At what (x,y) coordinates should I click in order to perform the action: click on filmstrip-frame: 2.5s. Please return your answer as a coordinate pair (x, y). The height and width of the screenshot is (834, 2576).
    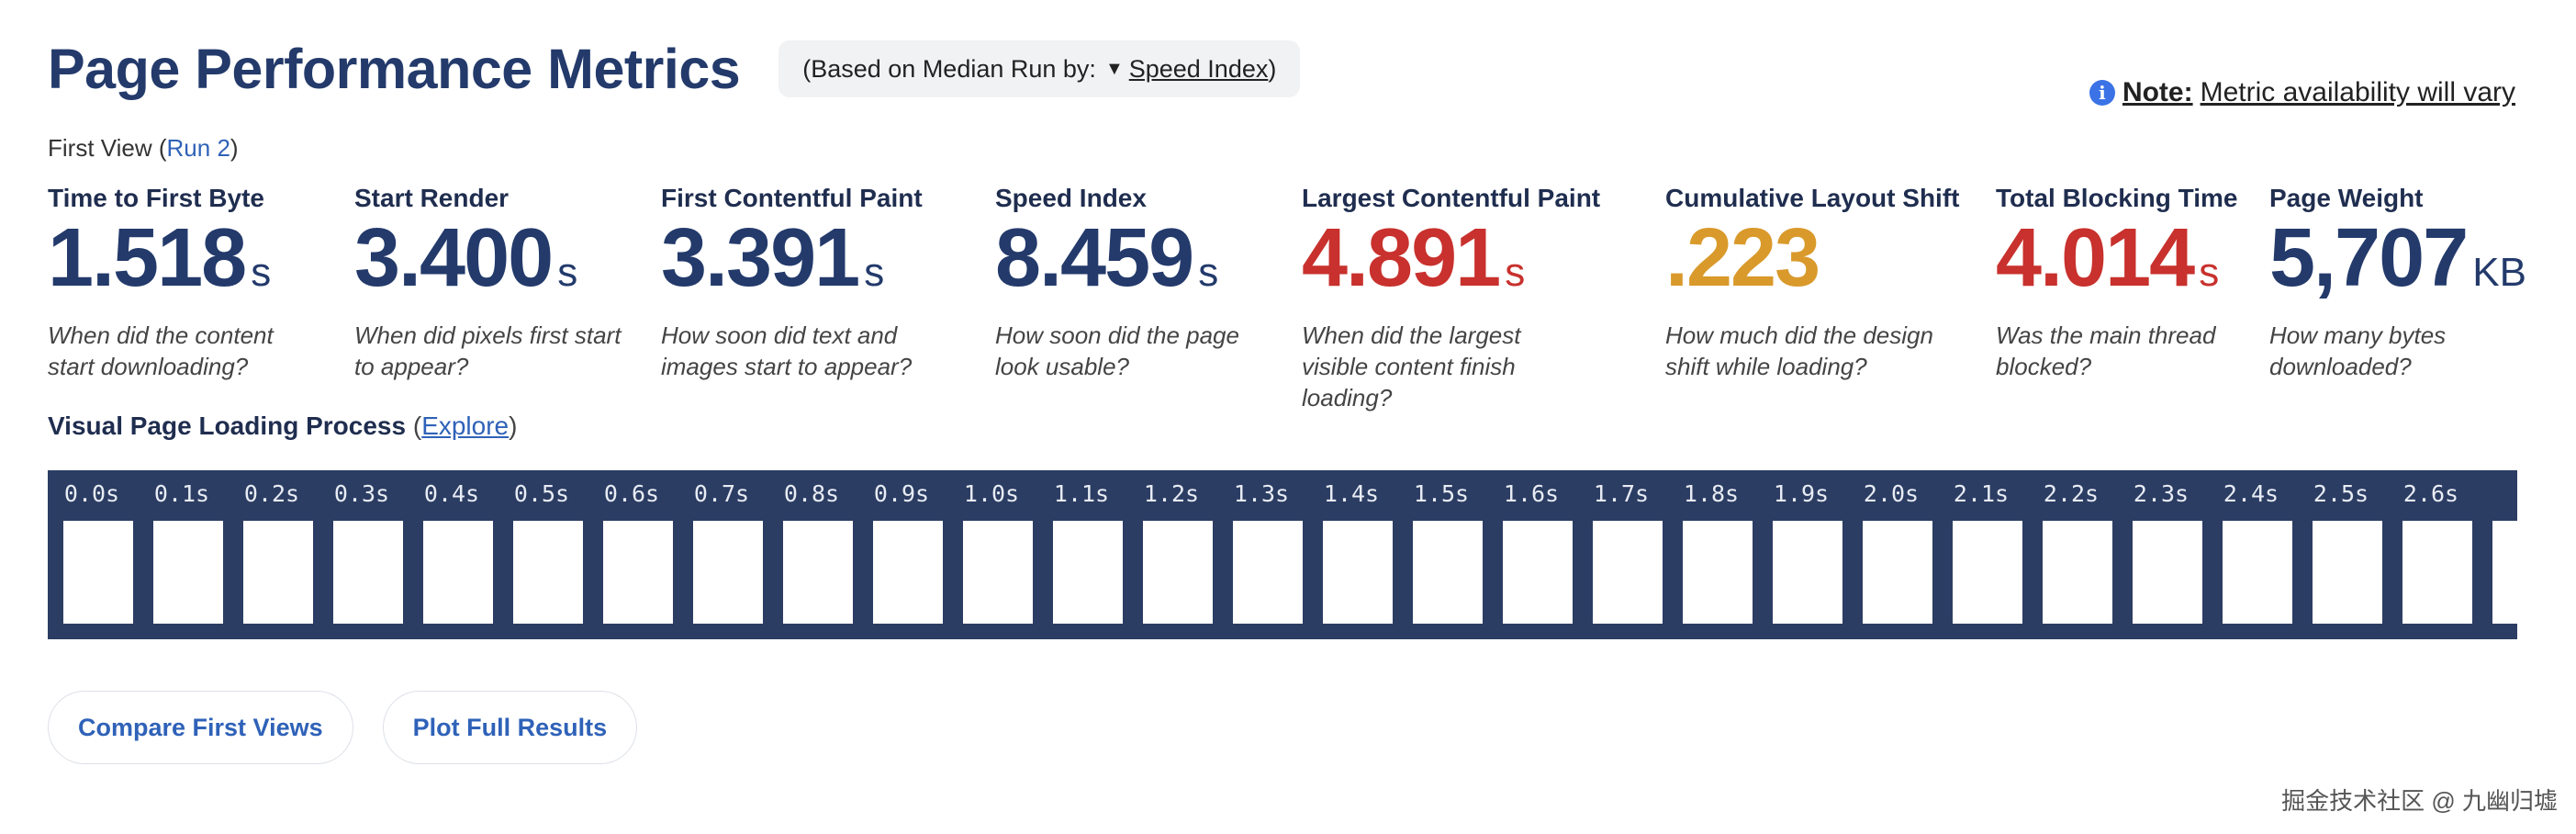
    Looking at the image, I should click on (2341, 554).